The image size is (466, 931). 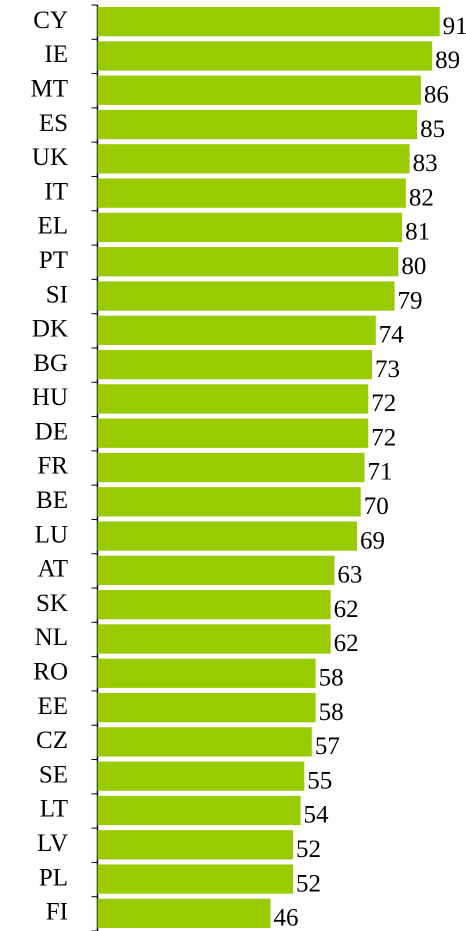 What do you see at coordinates (327, 746) in the screenshot?
I see `value-label: 57` at bounding box center [327, 746].